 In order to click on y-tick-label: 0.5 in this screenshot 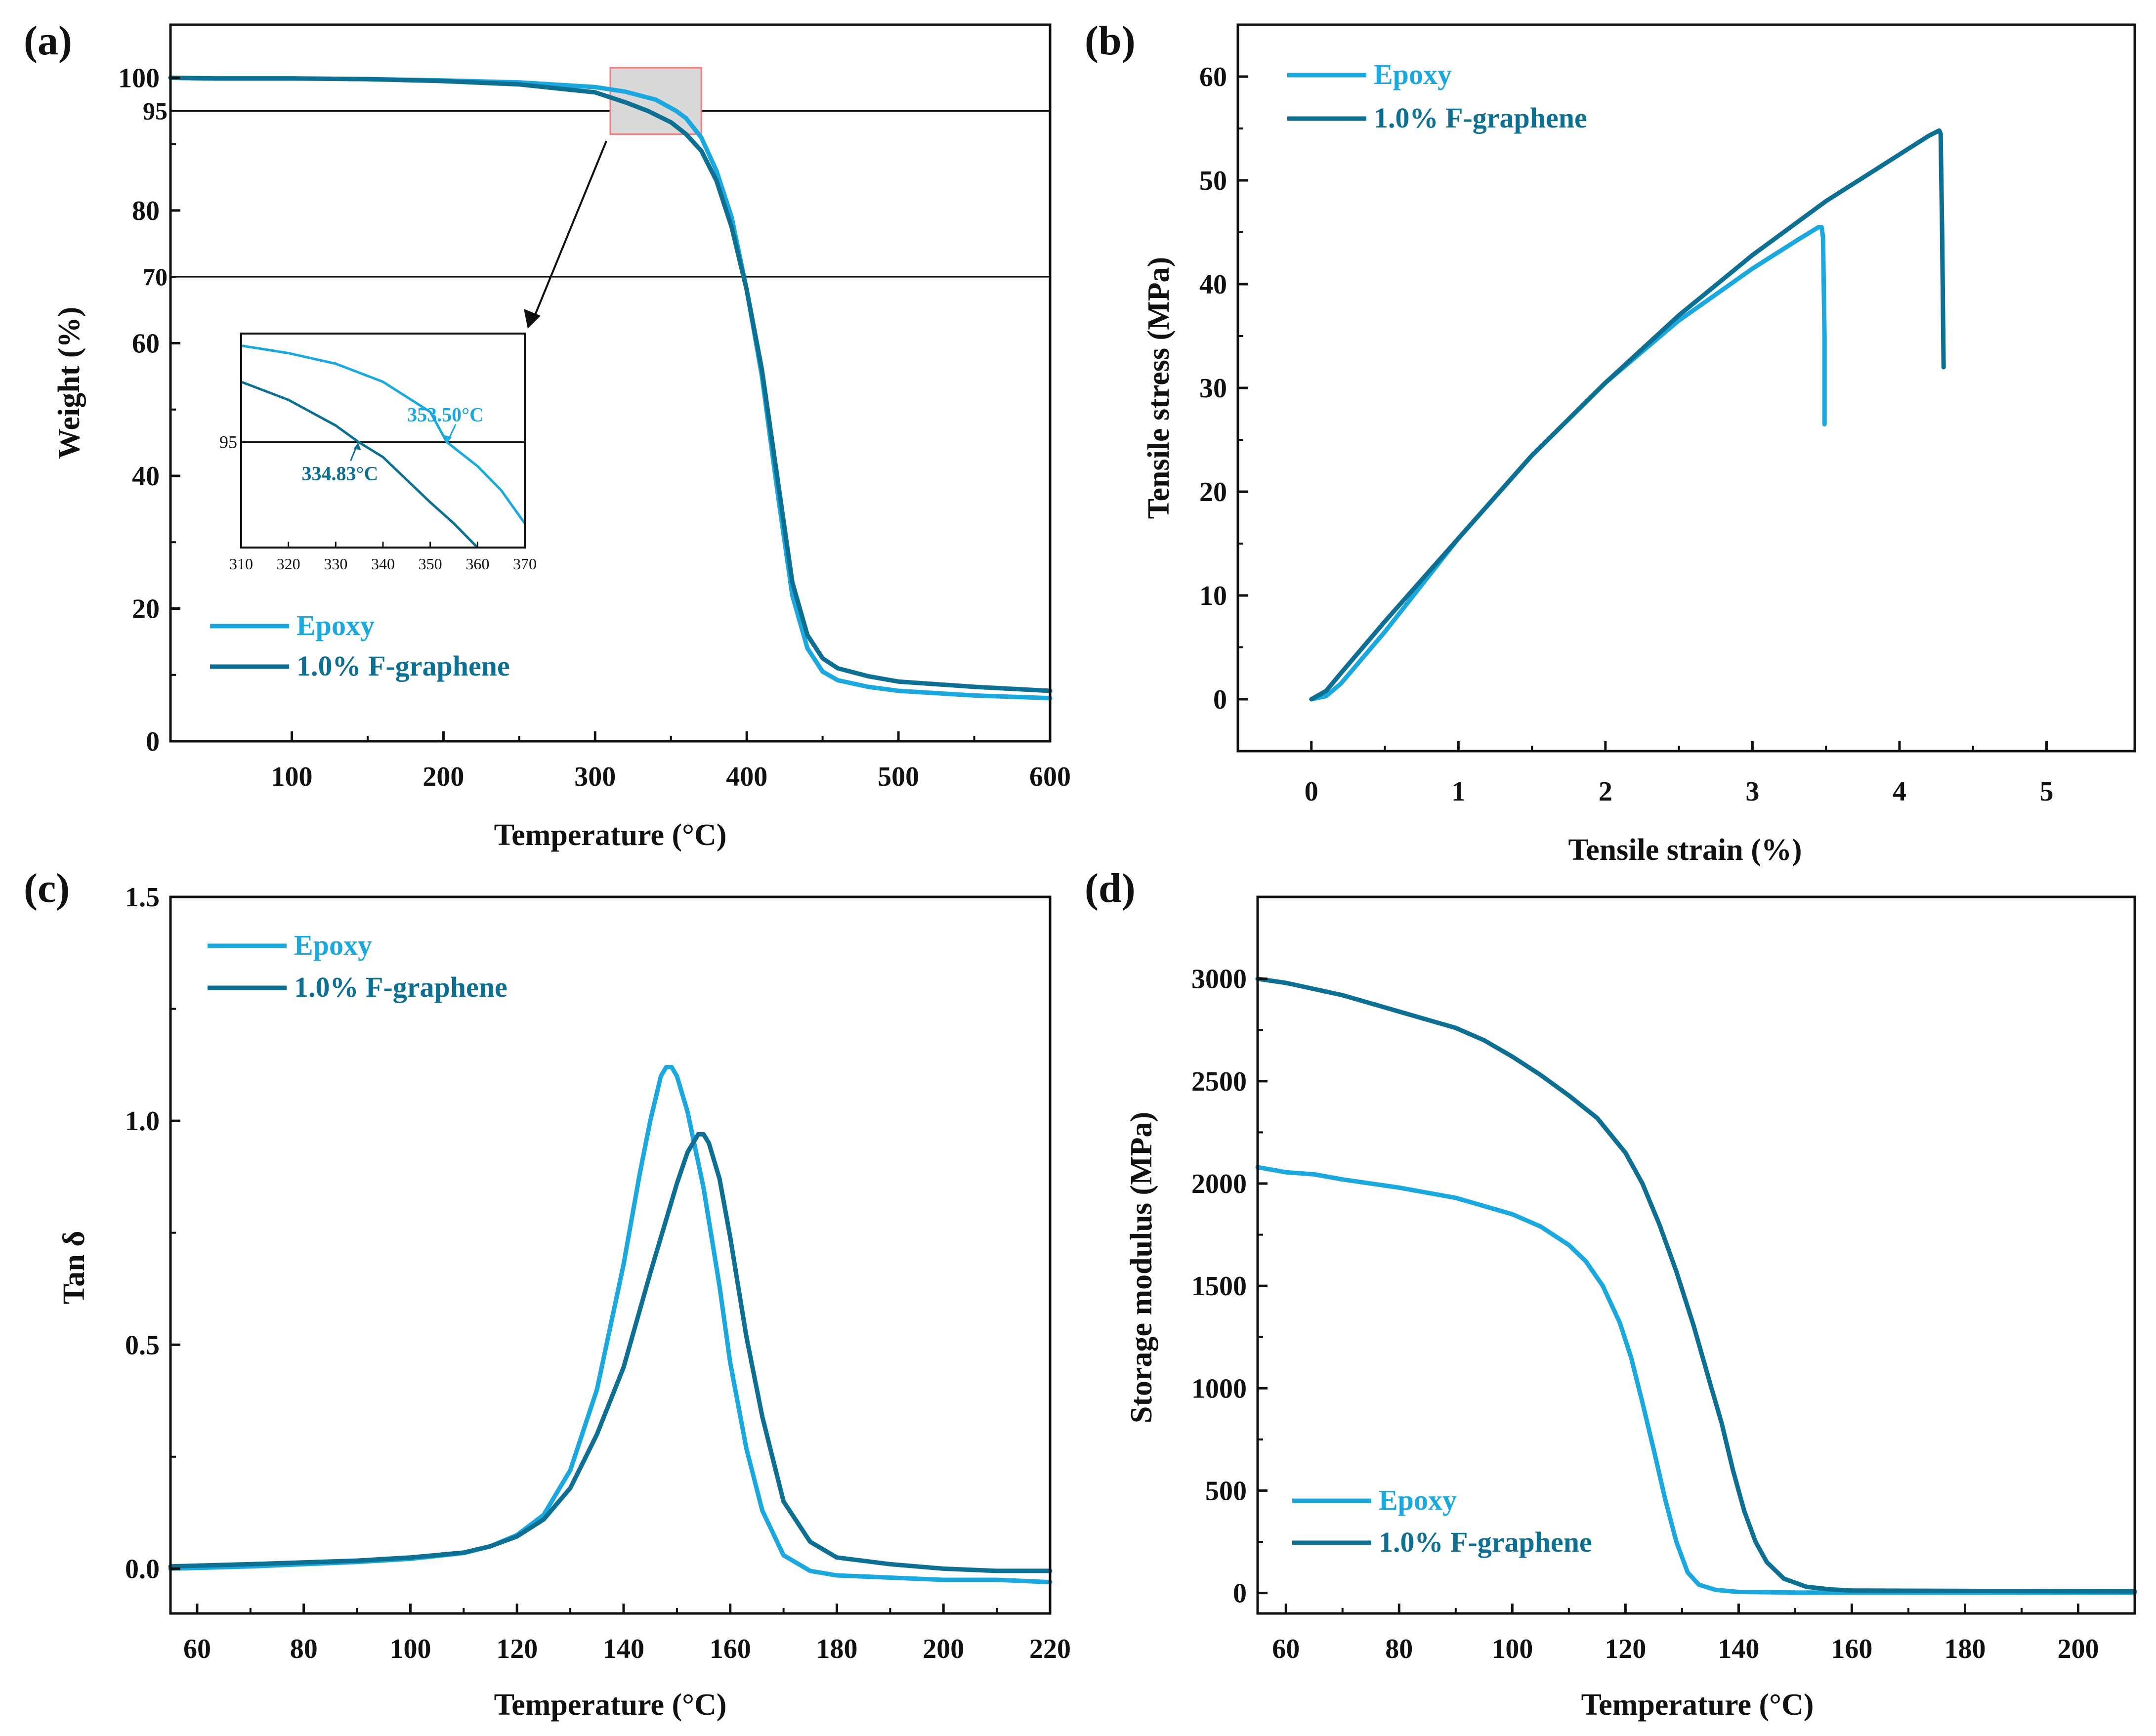, I will do `click(142, 1345)`.